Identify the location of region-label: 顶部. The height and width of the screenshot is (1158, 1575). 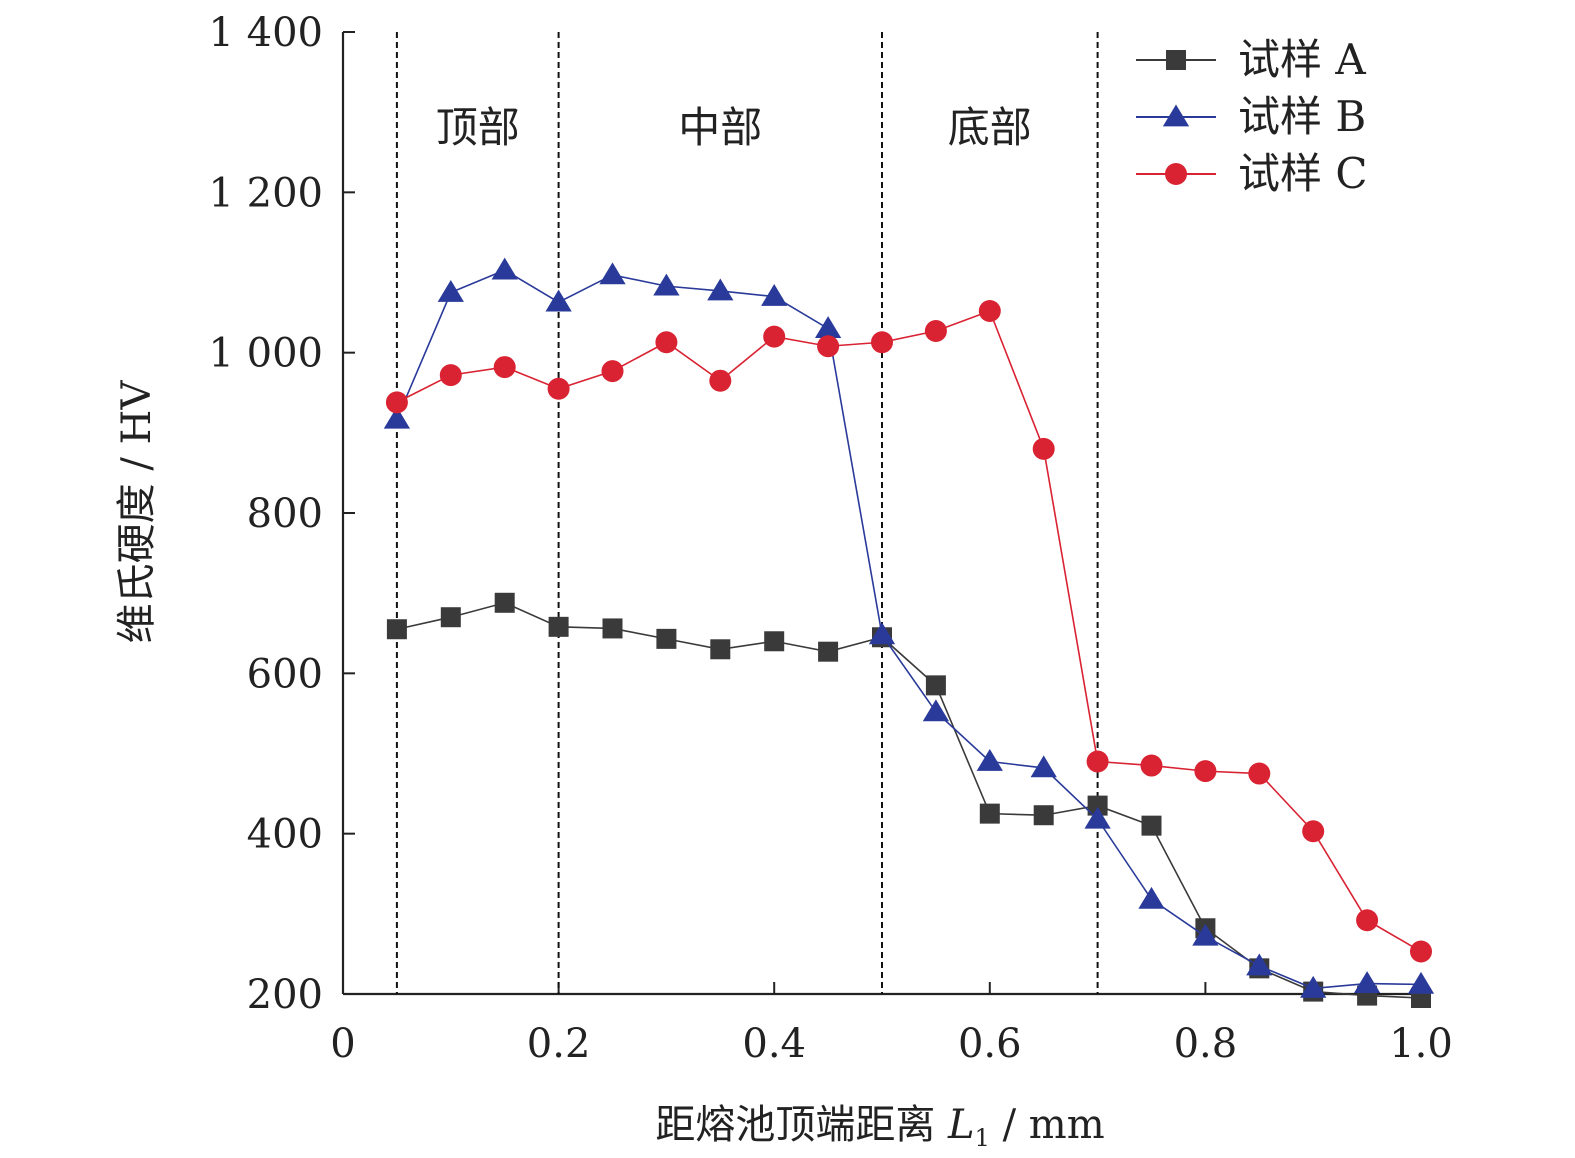
(478, 127).